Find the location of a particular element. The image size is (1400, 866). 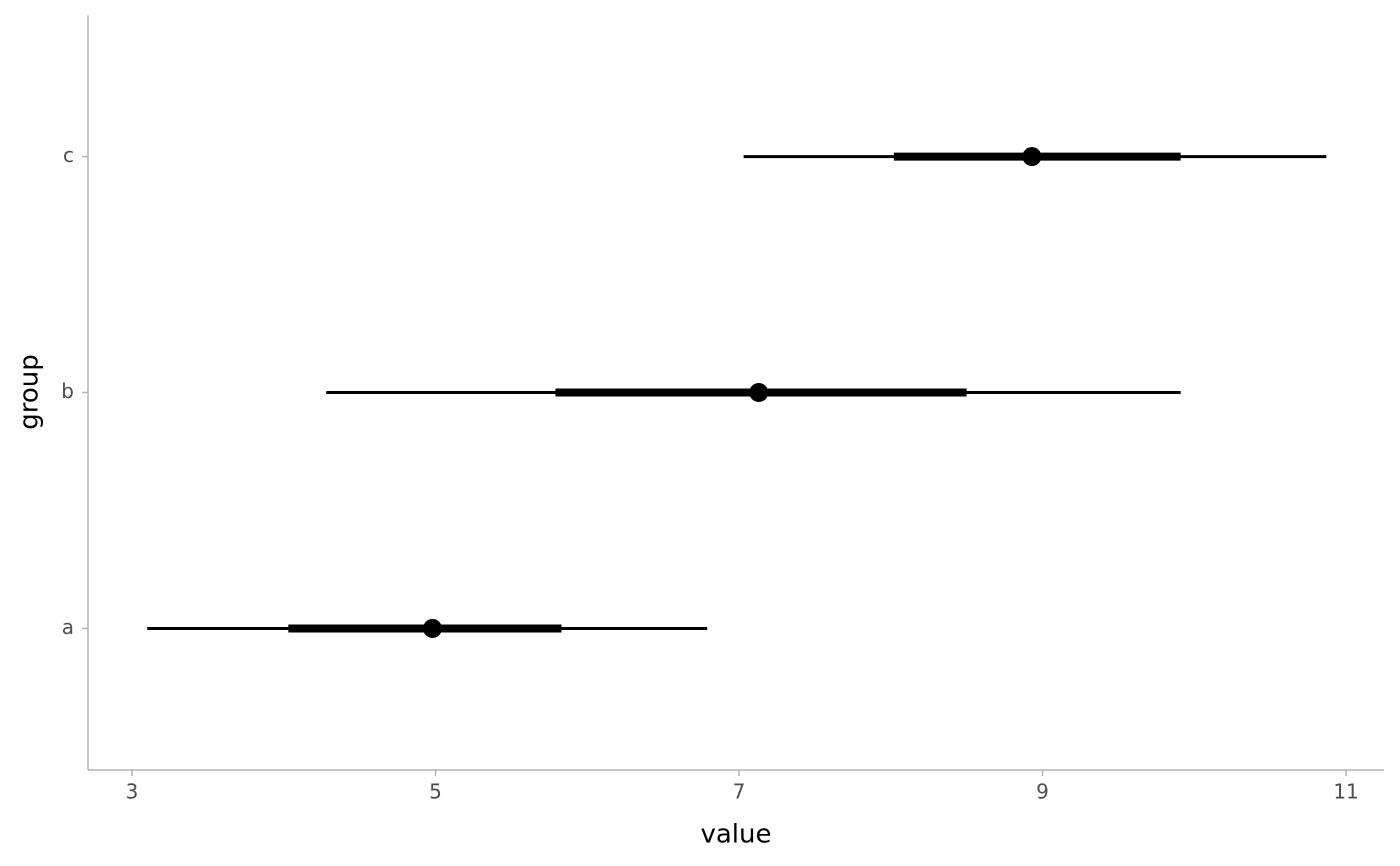

y-axis-title: group is located at coordinates (30, 392).